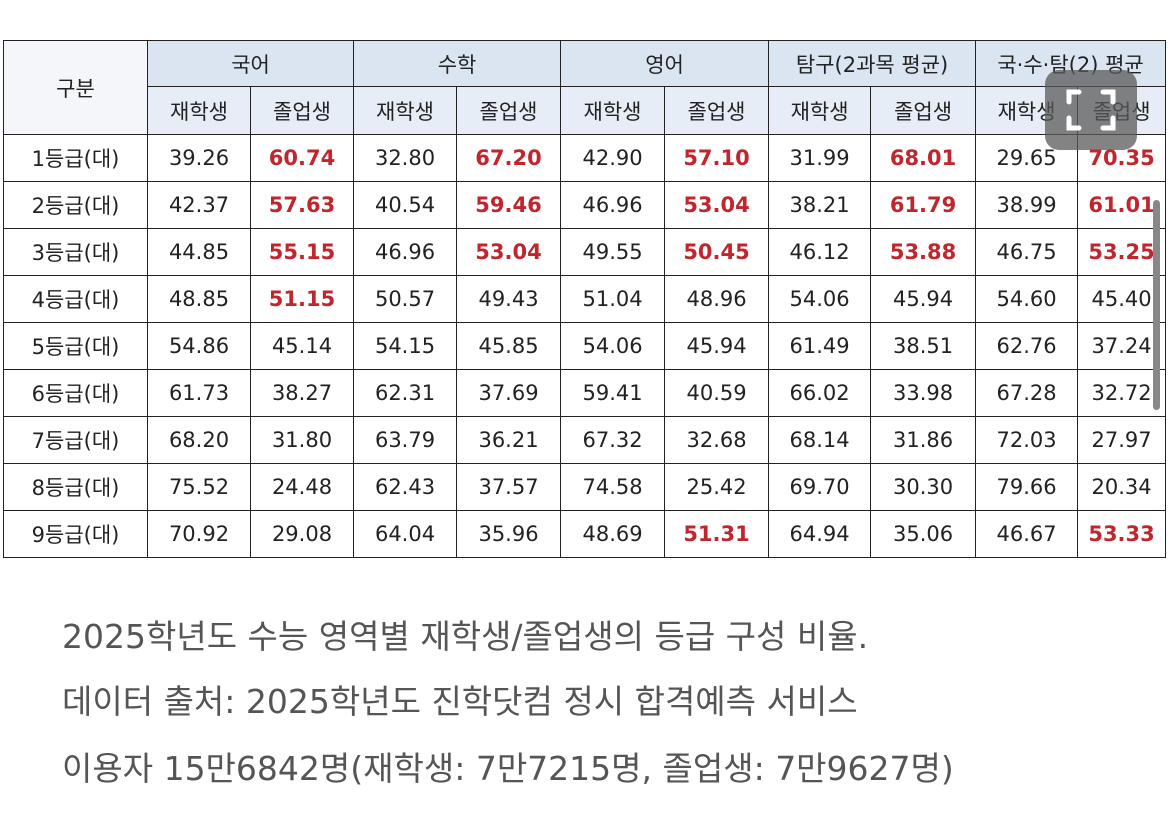  What do you see at coordinates (199, 158) in the screenshot?
I see `table-cell: 39.26` at bounding box center [199, 158].